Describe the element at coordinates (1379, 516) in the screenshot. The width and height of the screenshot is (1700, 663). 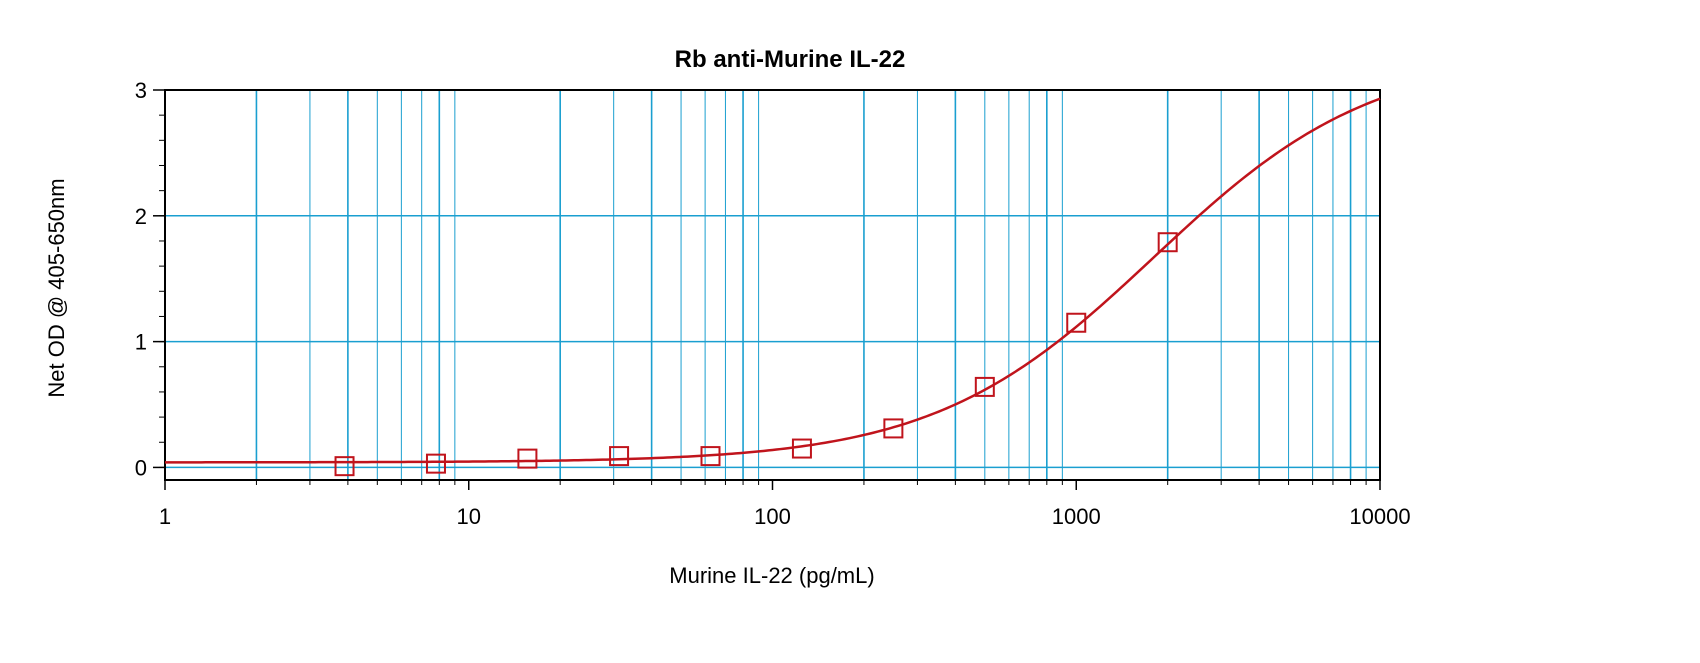
I see `x-tick-label: 10000` at that location.